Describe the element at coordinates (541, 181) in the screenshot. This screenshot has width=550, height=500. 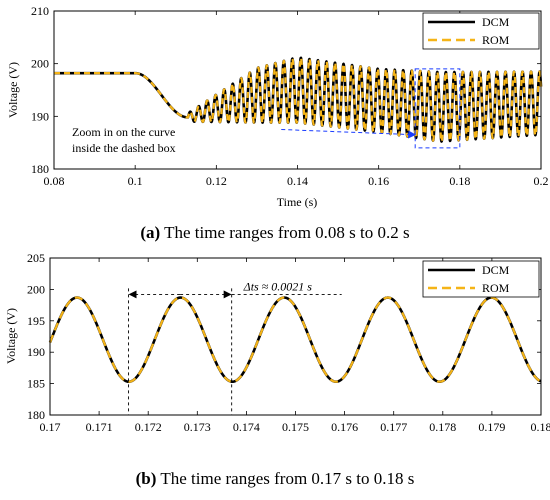
I see `panel-a-x-tick-label-6: 0.2` at that location.